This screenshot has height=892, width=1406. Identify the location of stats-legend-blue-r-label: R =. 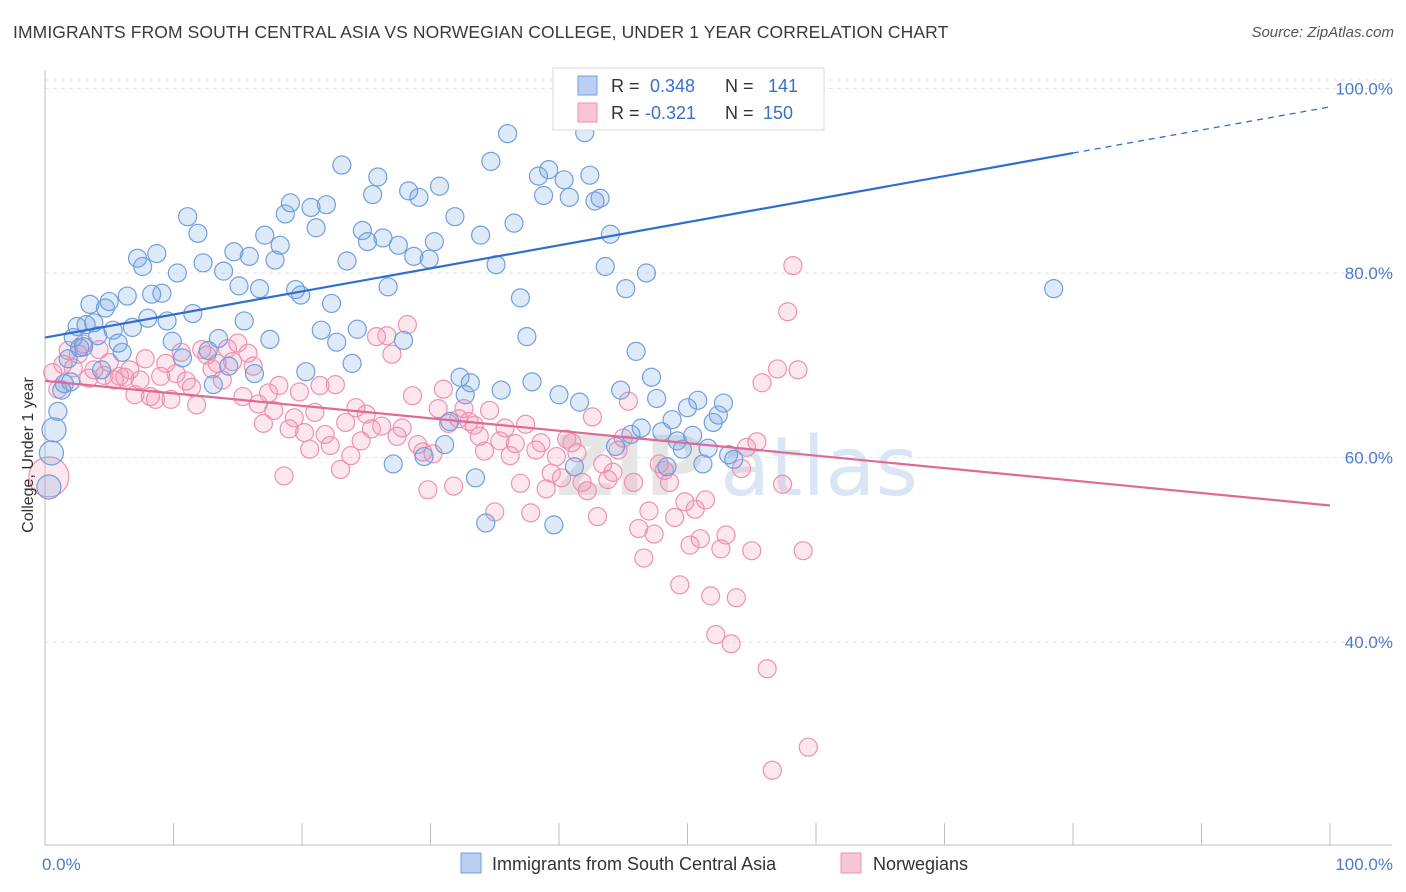
(625, 86).